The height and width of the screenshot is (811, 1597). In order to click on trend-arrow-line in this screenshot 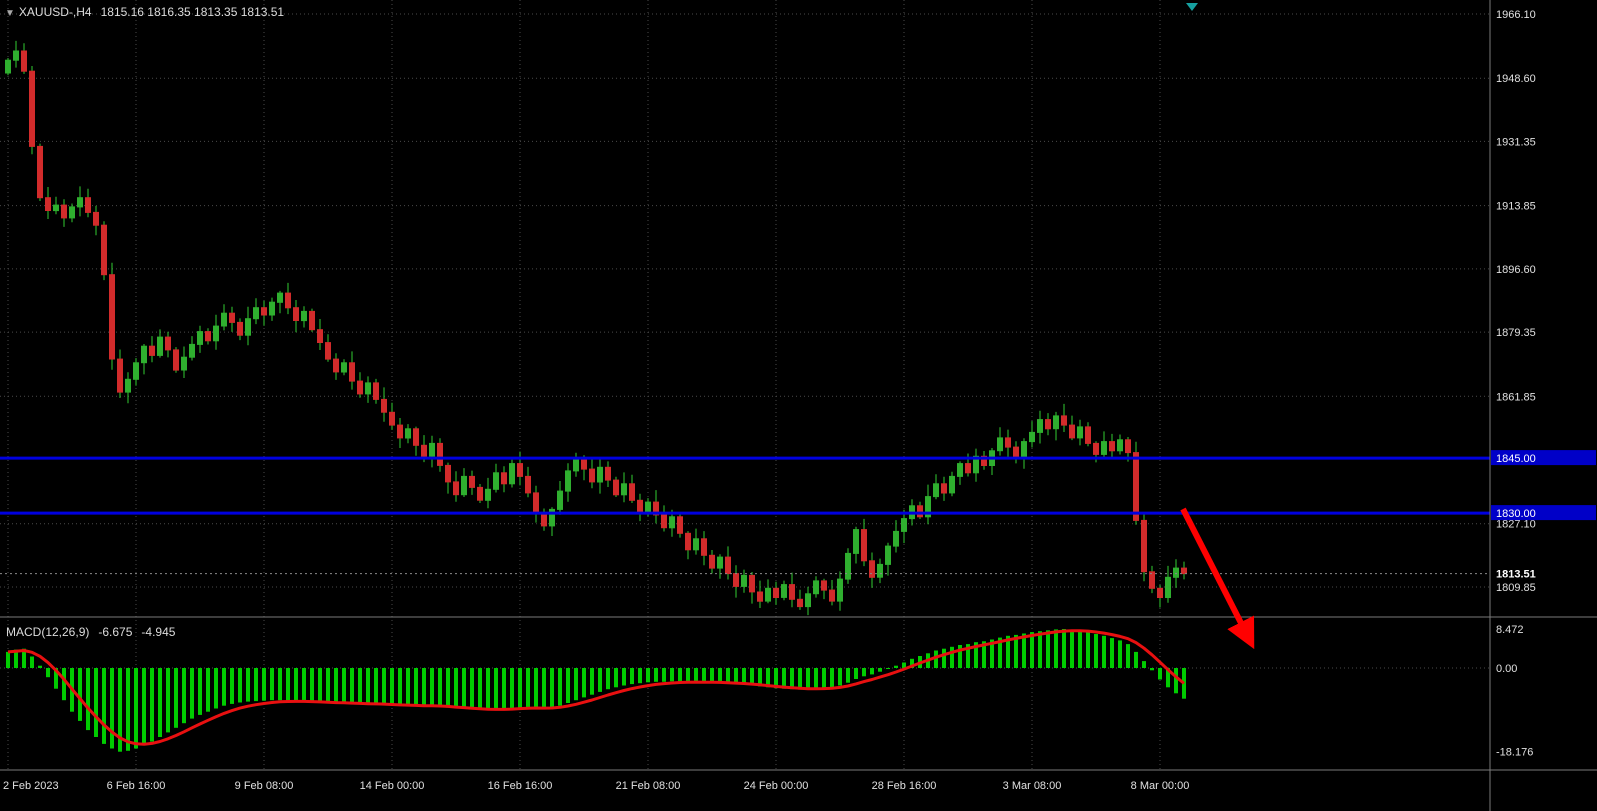, I will do `click(1217, 578)`.